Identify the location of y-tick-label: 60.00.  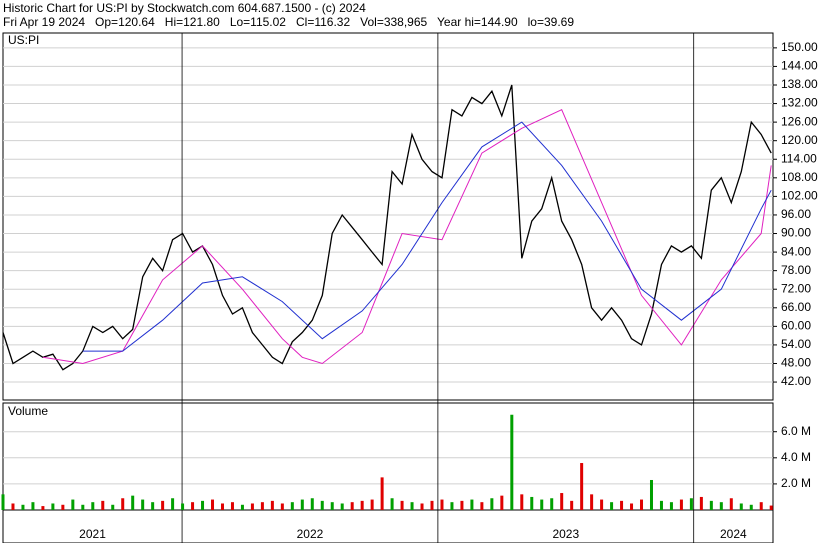
(796, 326).